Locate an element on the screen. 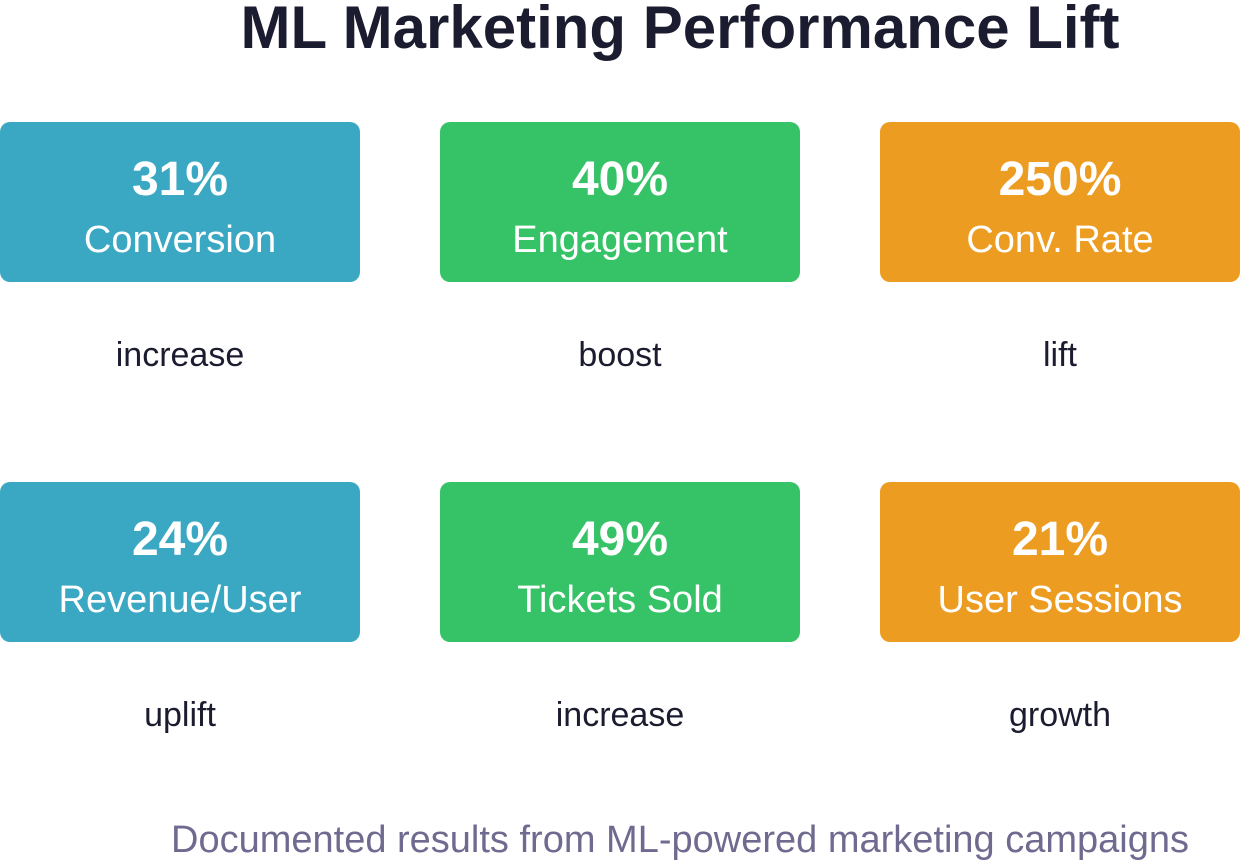 Image resolution: width=1240 pixels, height=862 pixels. stat-card: 250% Conv. Rate is located at coordinates (1060, 202).